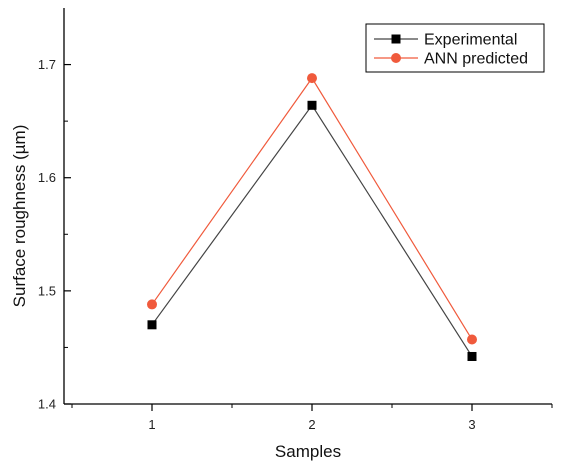 Image resolution: width=563 pixels, height=466 pixels. I want to click on legend: Experimental ANN predicted, so click(455, 48).